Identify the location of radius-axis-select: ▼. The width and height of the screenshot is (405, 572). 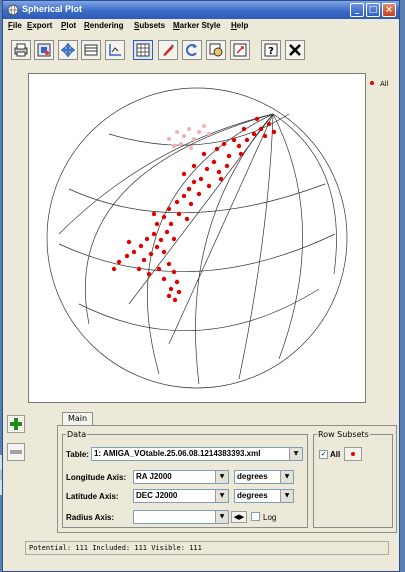
(181, 517).